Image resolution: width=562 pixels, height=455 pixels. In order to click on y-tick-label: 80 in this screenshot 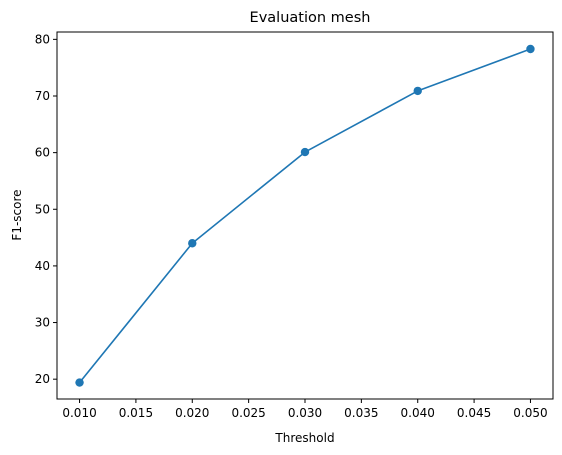, I will do `click(42, 39)`.